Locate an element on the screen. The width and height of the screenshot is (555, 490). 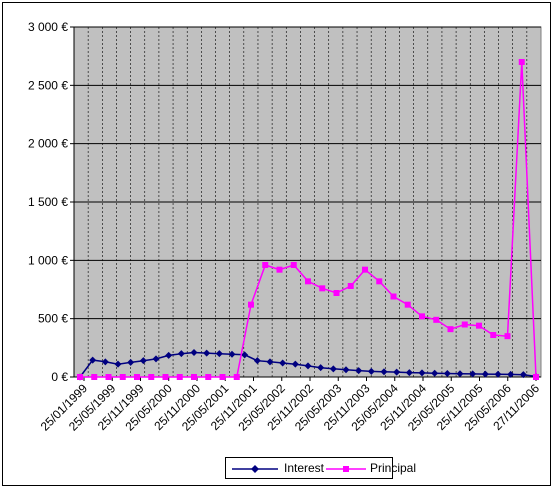
series-interest is located at coordinates (308, 365).